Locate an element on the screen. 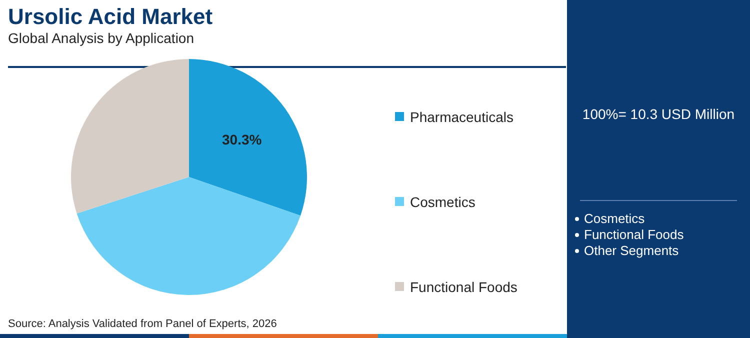  legend-label: Cosmetics is located at coordinates (442, 202).